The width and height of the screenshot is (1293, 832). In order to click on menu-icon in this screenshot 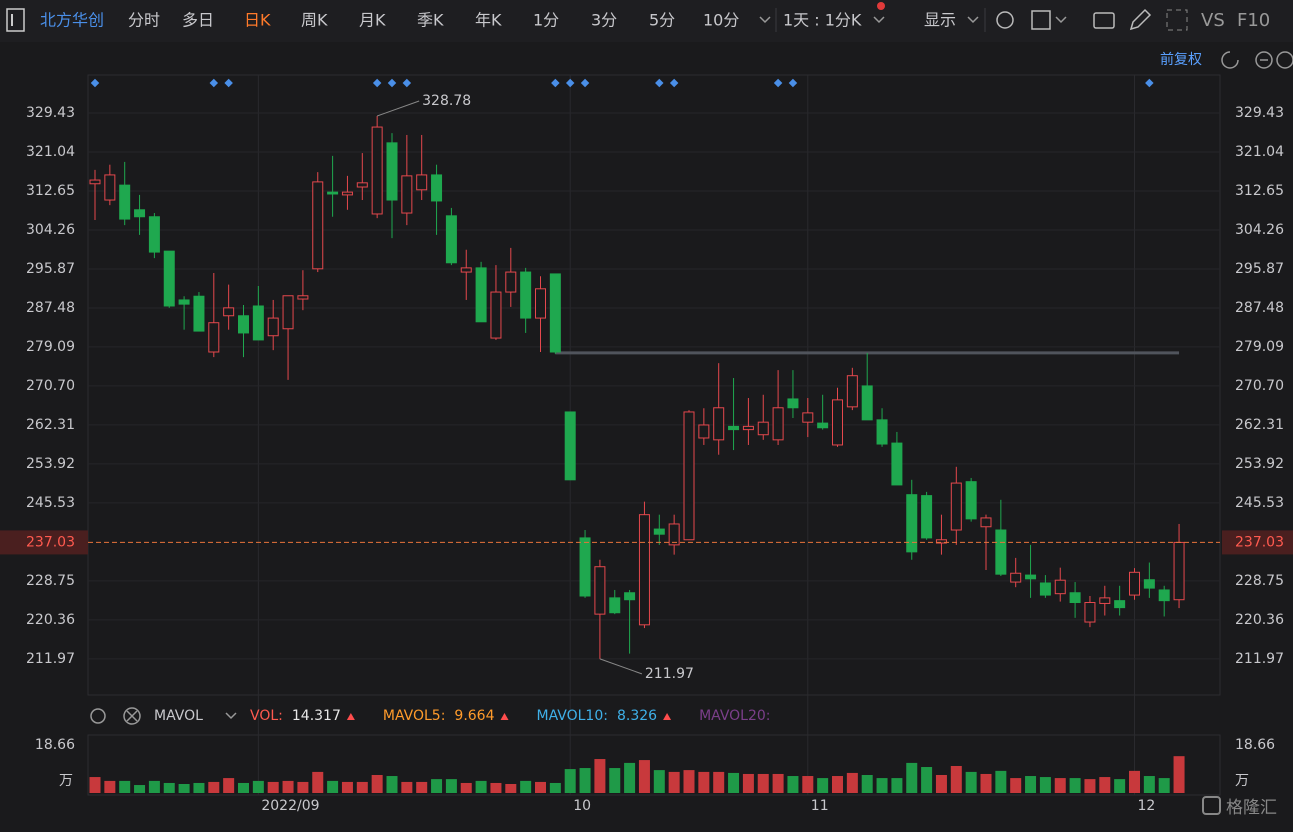, I will do `click(15, 20)`.